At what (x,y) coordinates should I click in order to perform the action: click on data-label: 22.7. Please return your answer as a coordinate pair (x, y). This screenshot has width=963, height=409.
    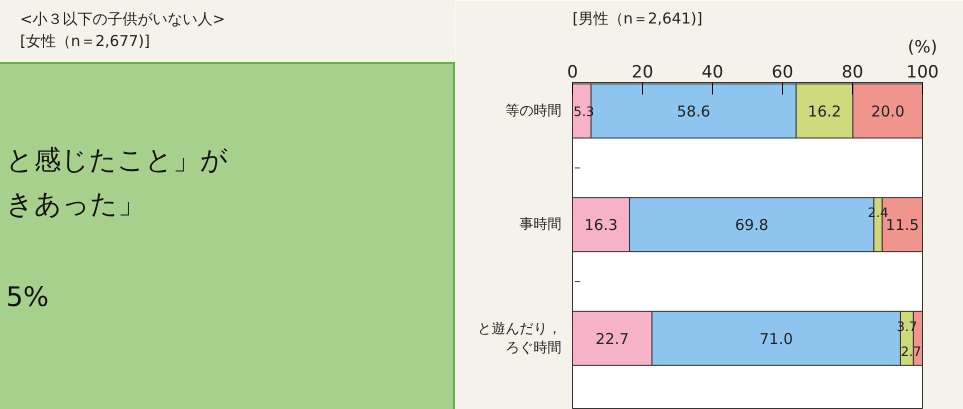
    Looking at the image, I should click on (612, 339).